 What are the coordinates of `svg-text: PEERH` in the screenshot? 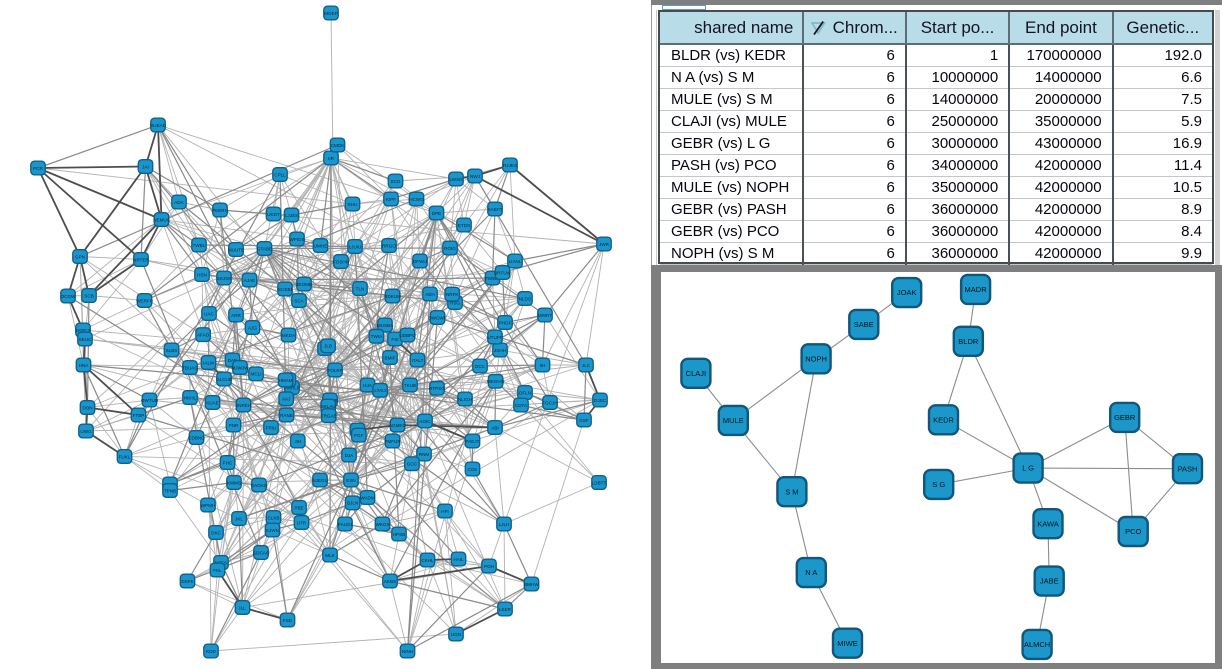 It's located at (220, 210).